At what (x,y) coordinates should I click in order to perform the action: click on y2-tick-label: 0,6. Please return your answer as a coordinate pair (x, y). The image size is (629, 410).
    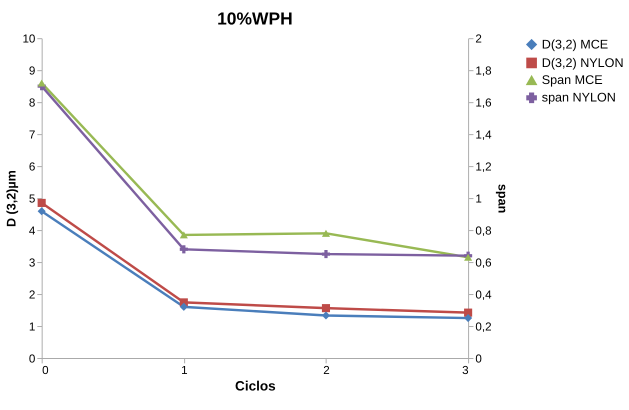
    Looking at the image, I should click on (483, 263).